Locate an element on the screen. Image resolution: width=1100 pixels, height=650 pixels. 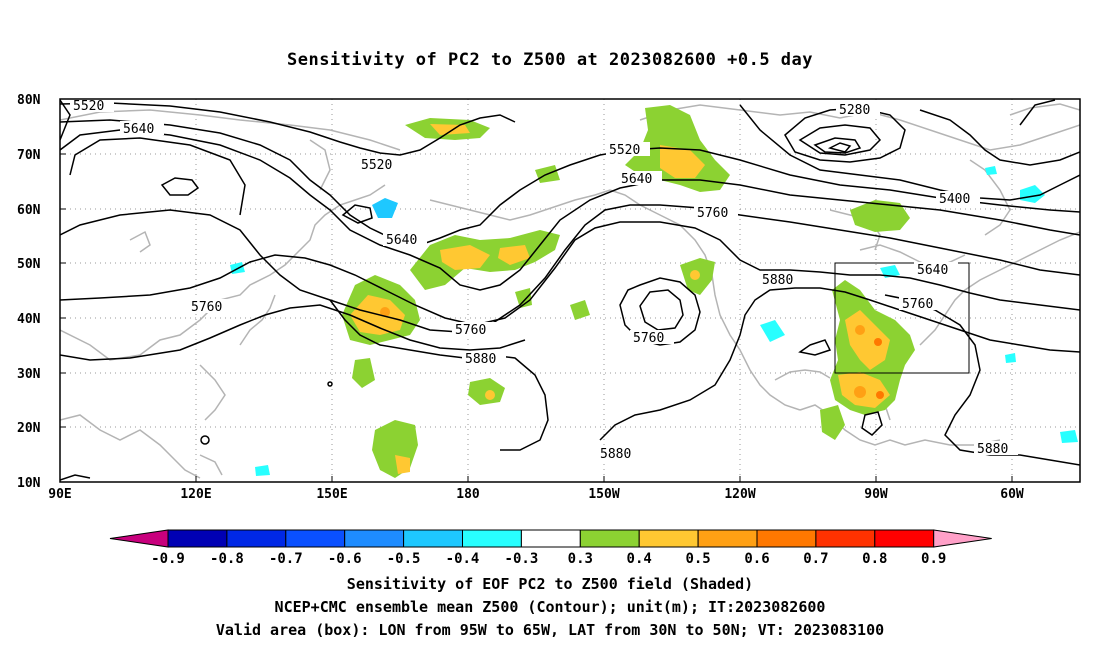
lon-label: 180 is located at coordinates (468, 494).